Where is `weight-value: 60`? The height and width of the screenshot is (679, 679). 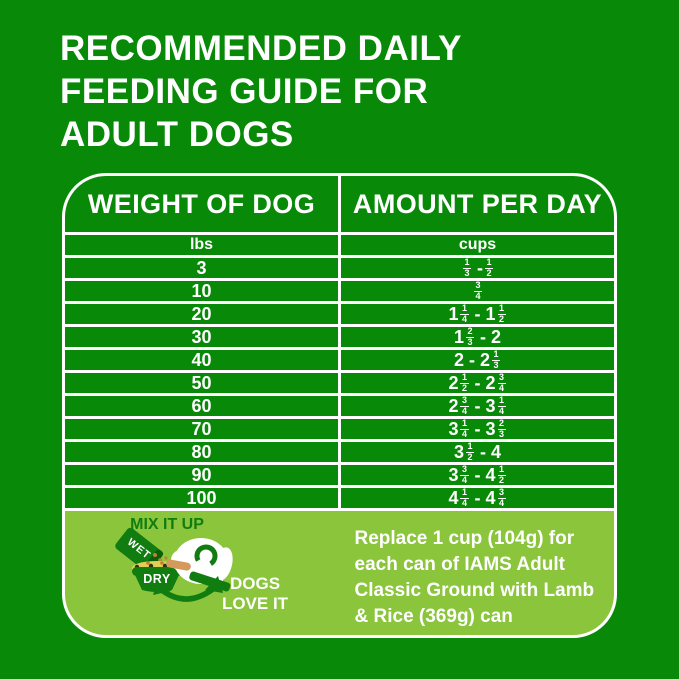 weight-value: 60 is located at coordinates (201, 406).